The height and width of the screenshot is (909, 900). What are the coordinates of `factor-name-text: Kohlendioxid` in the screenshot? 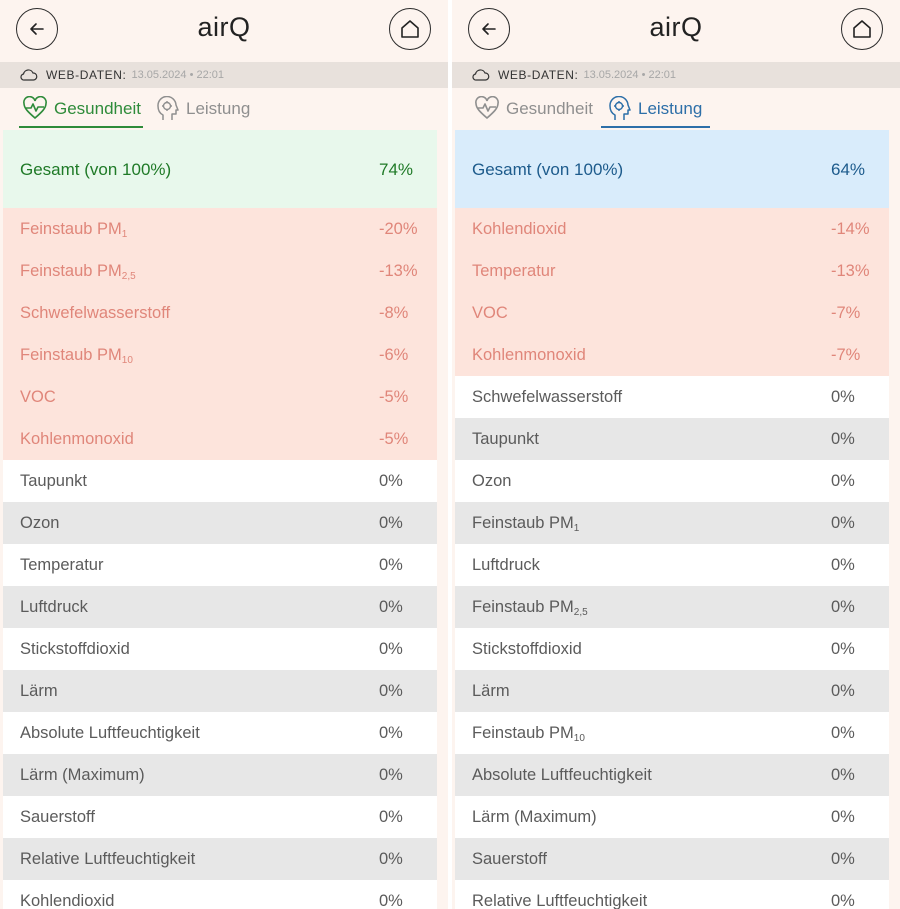 It's located at (519, 229).